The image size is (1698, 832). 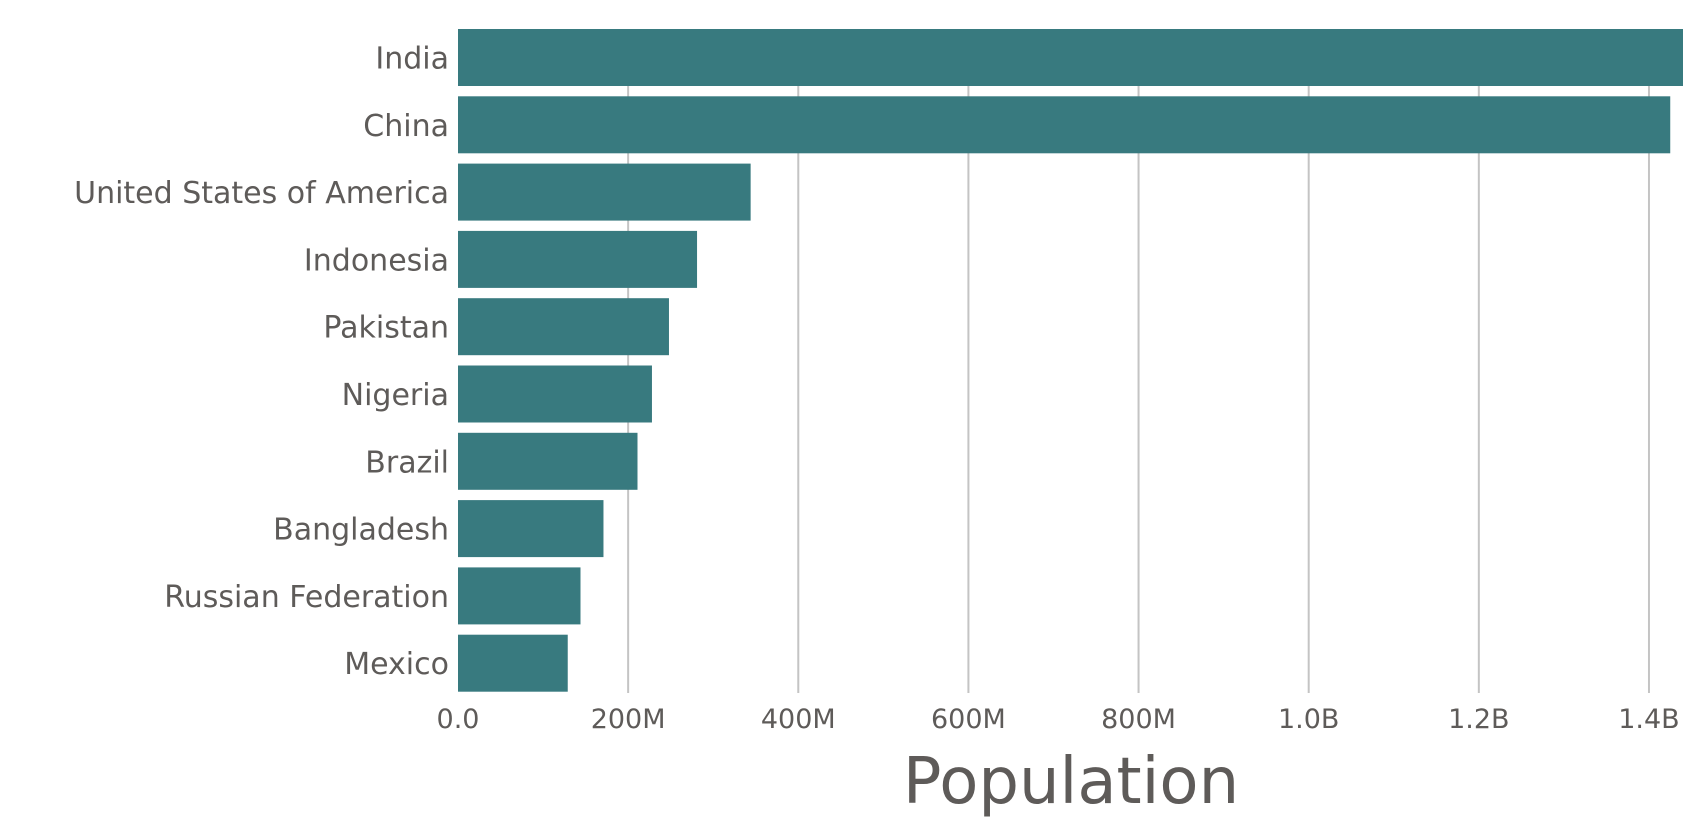 I want to click on x-tick-label: 1.0B, so click(x=1308, y=719).